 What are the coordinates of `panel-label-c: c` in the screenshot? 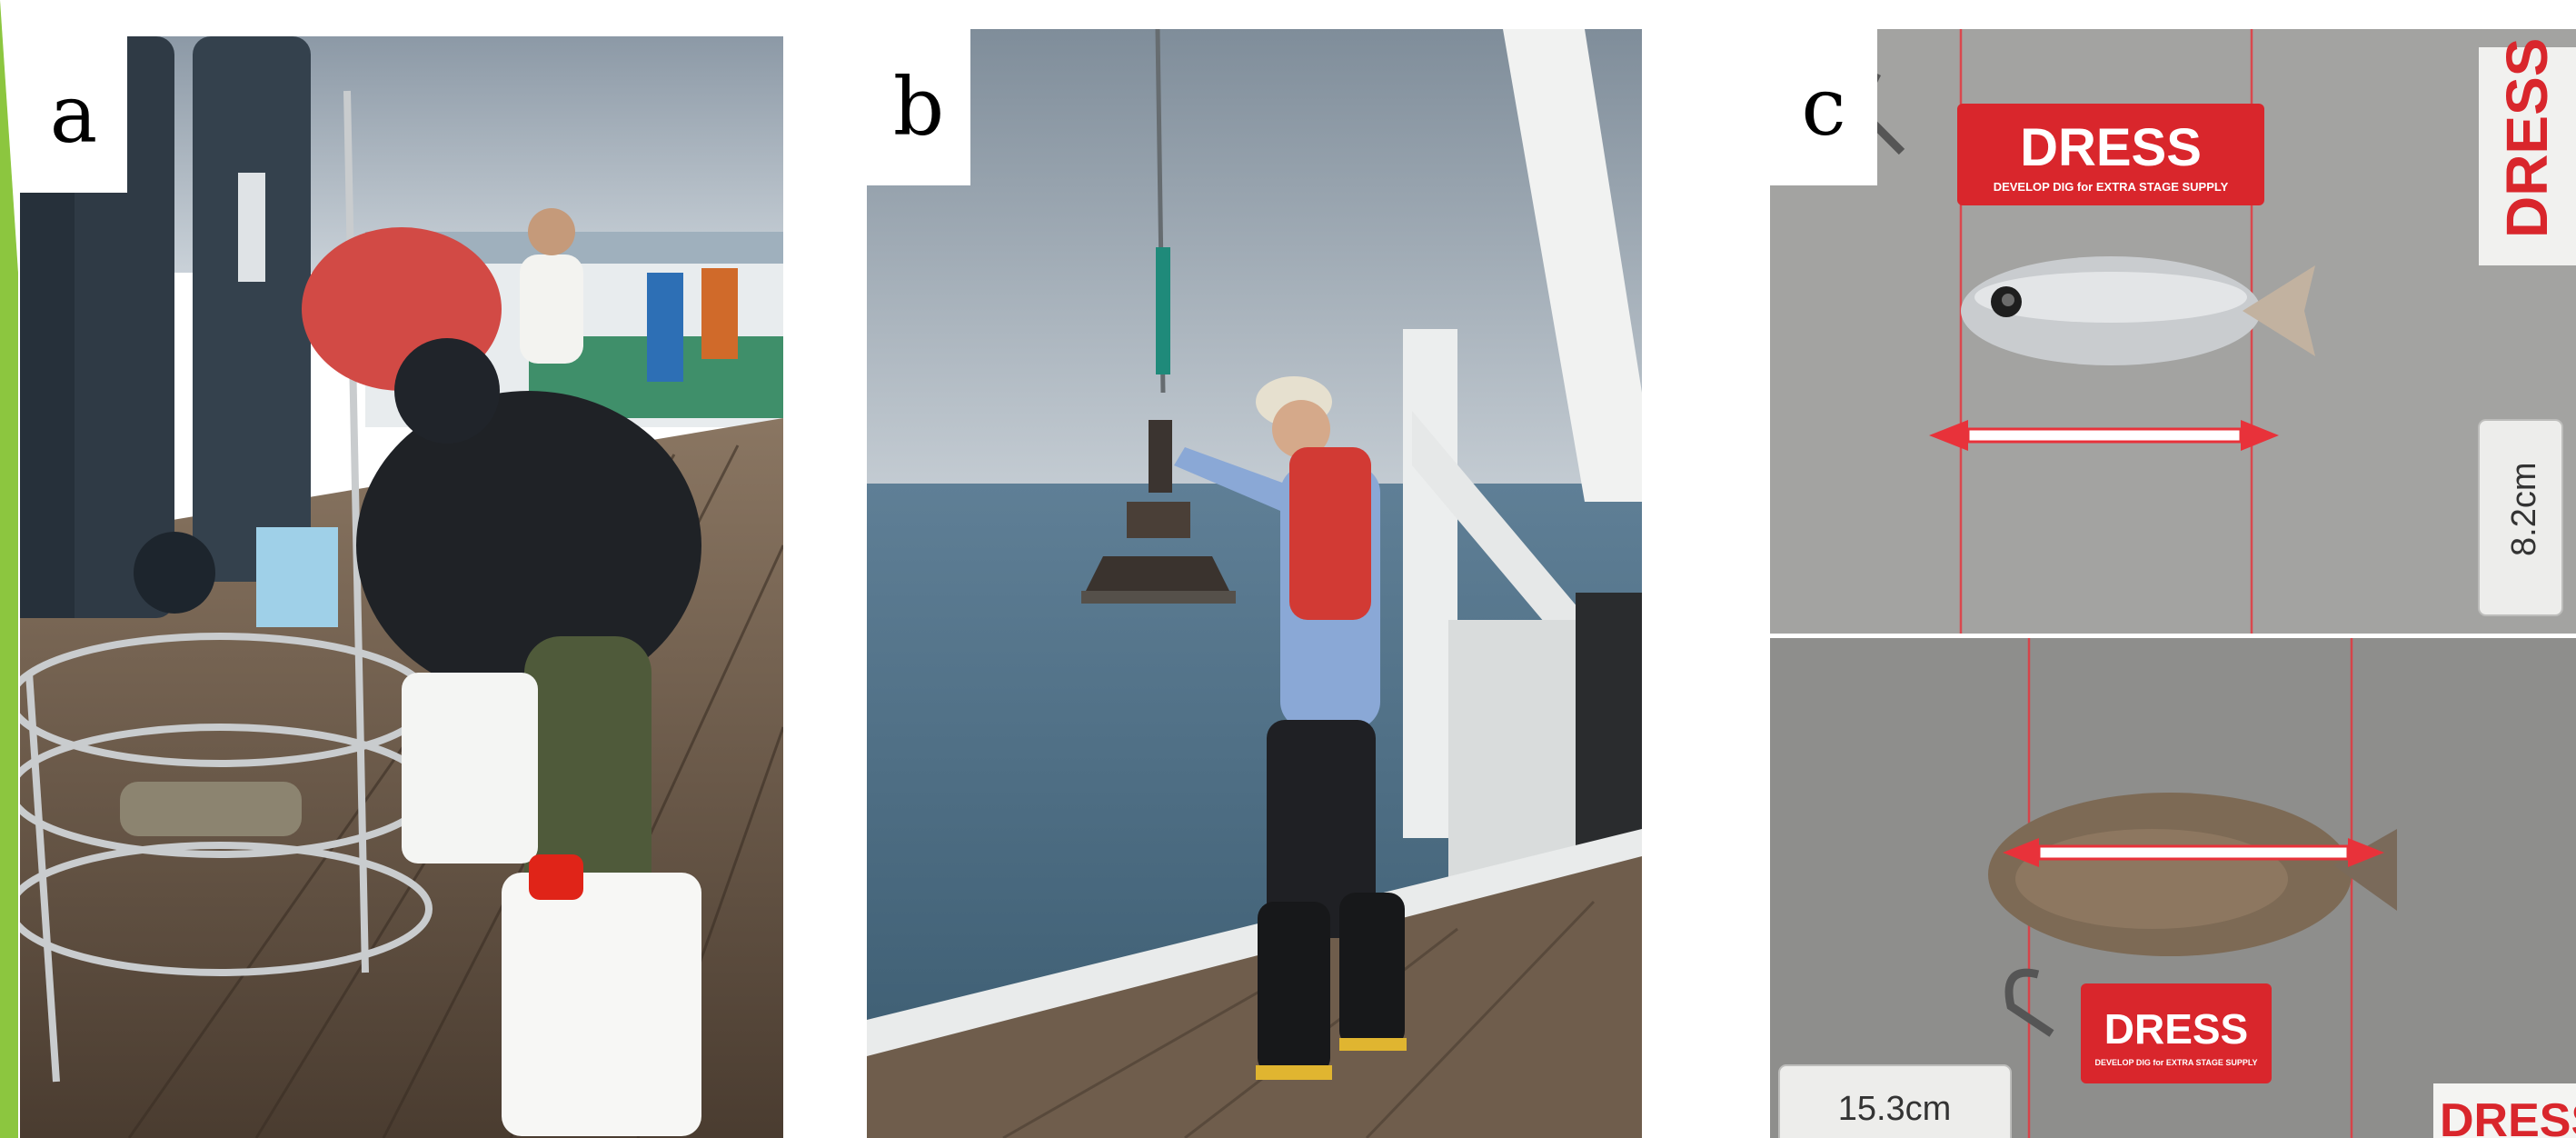 It's located at (1823, 107).